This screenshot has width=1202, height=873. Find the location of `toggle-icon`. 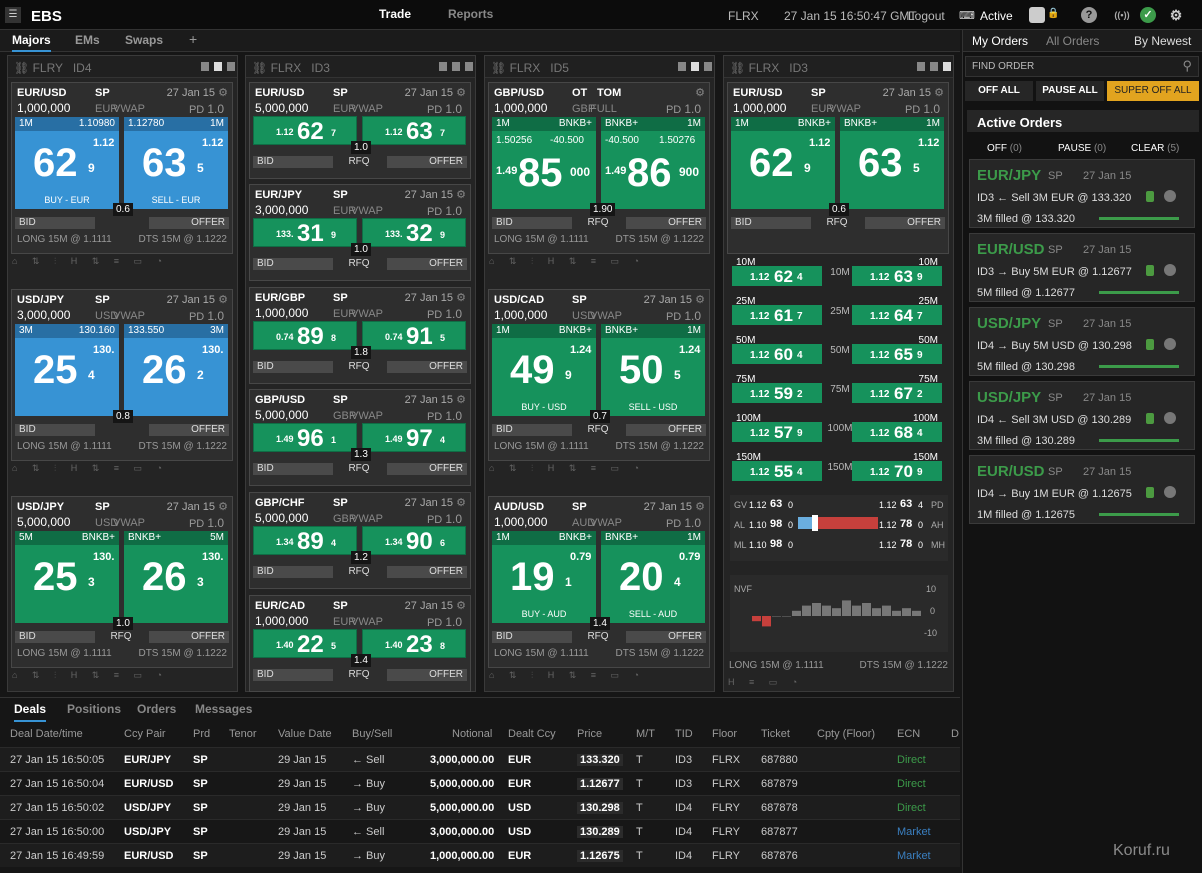

toggle-icon is located at coordinates (1037, 15).